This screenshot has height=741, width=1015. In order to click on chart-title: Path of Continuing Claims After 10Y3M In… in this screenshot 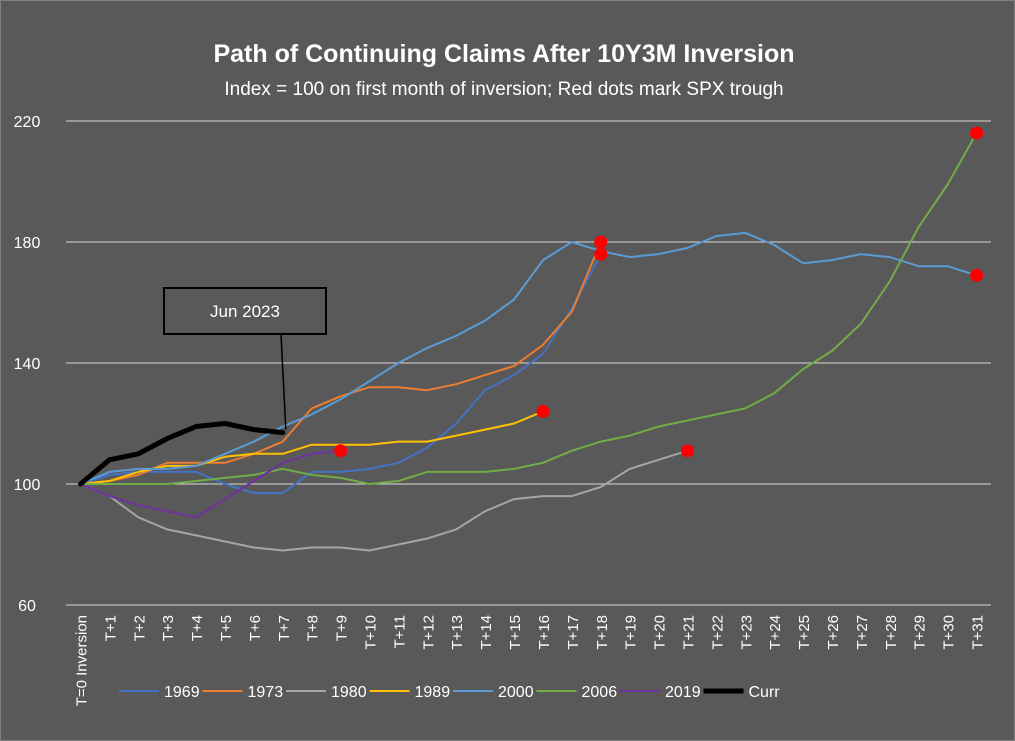, I will do `click(503, 54)`.